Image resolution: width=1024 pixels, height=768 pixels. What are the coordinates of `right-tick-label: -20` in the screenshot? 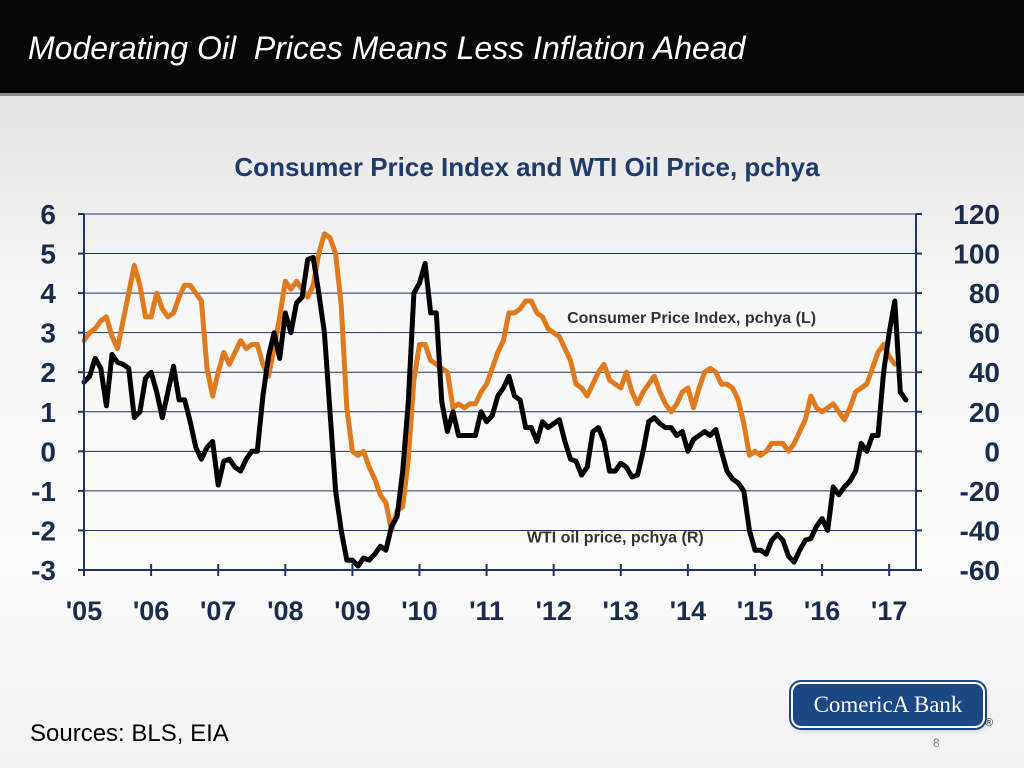 It's located at (980, 491).